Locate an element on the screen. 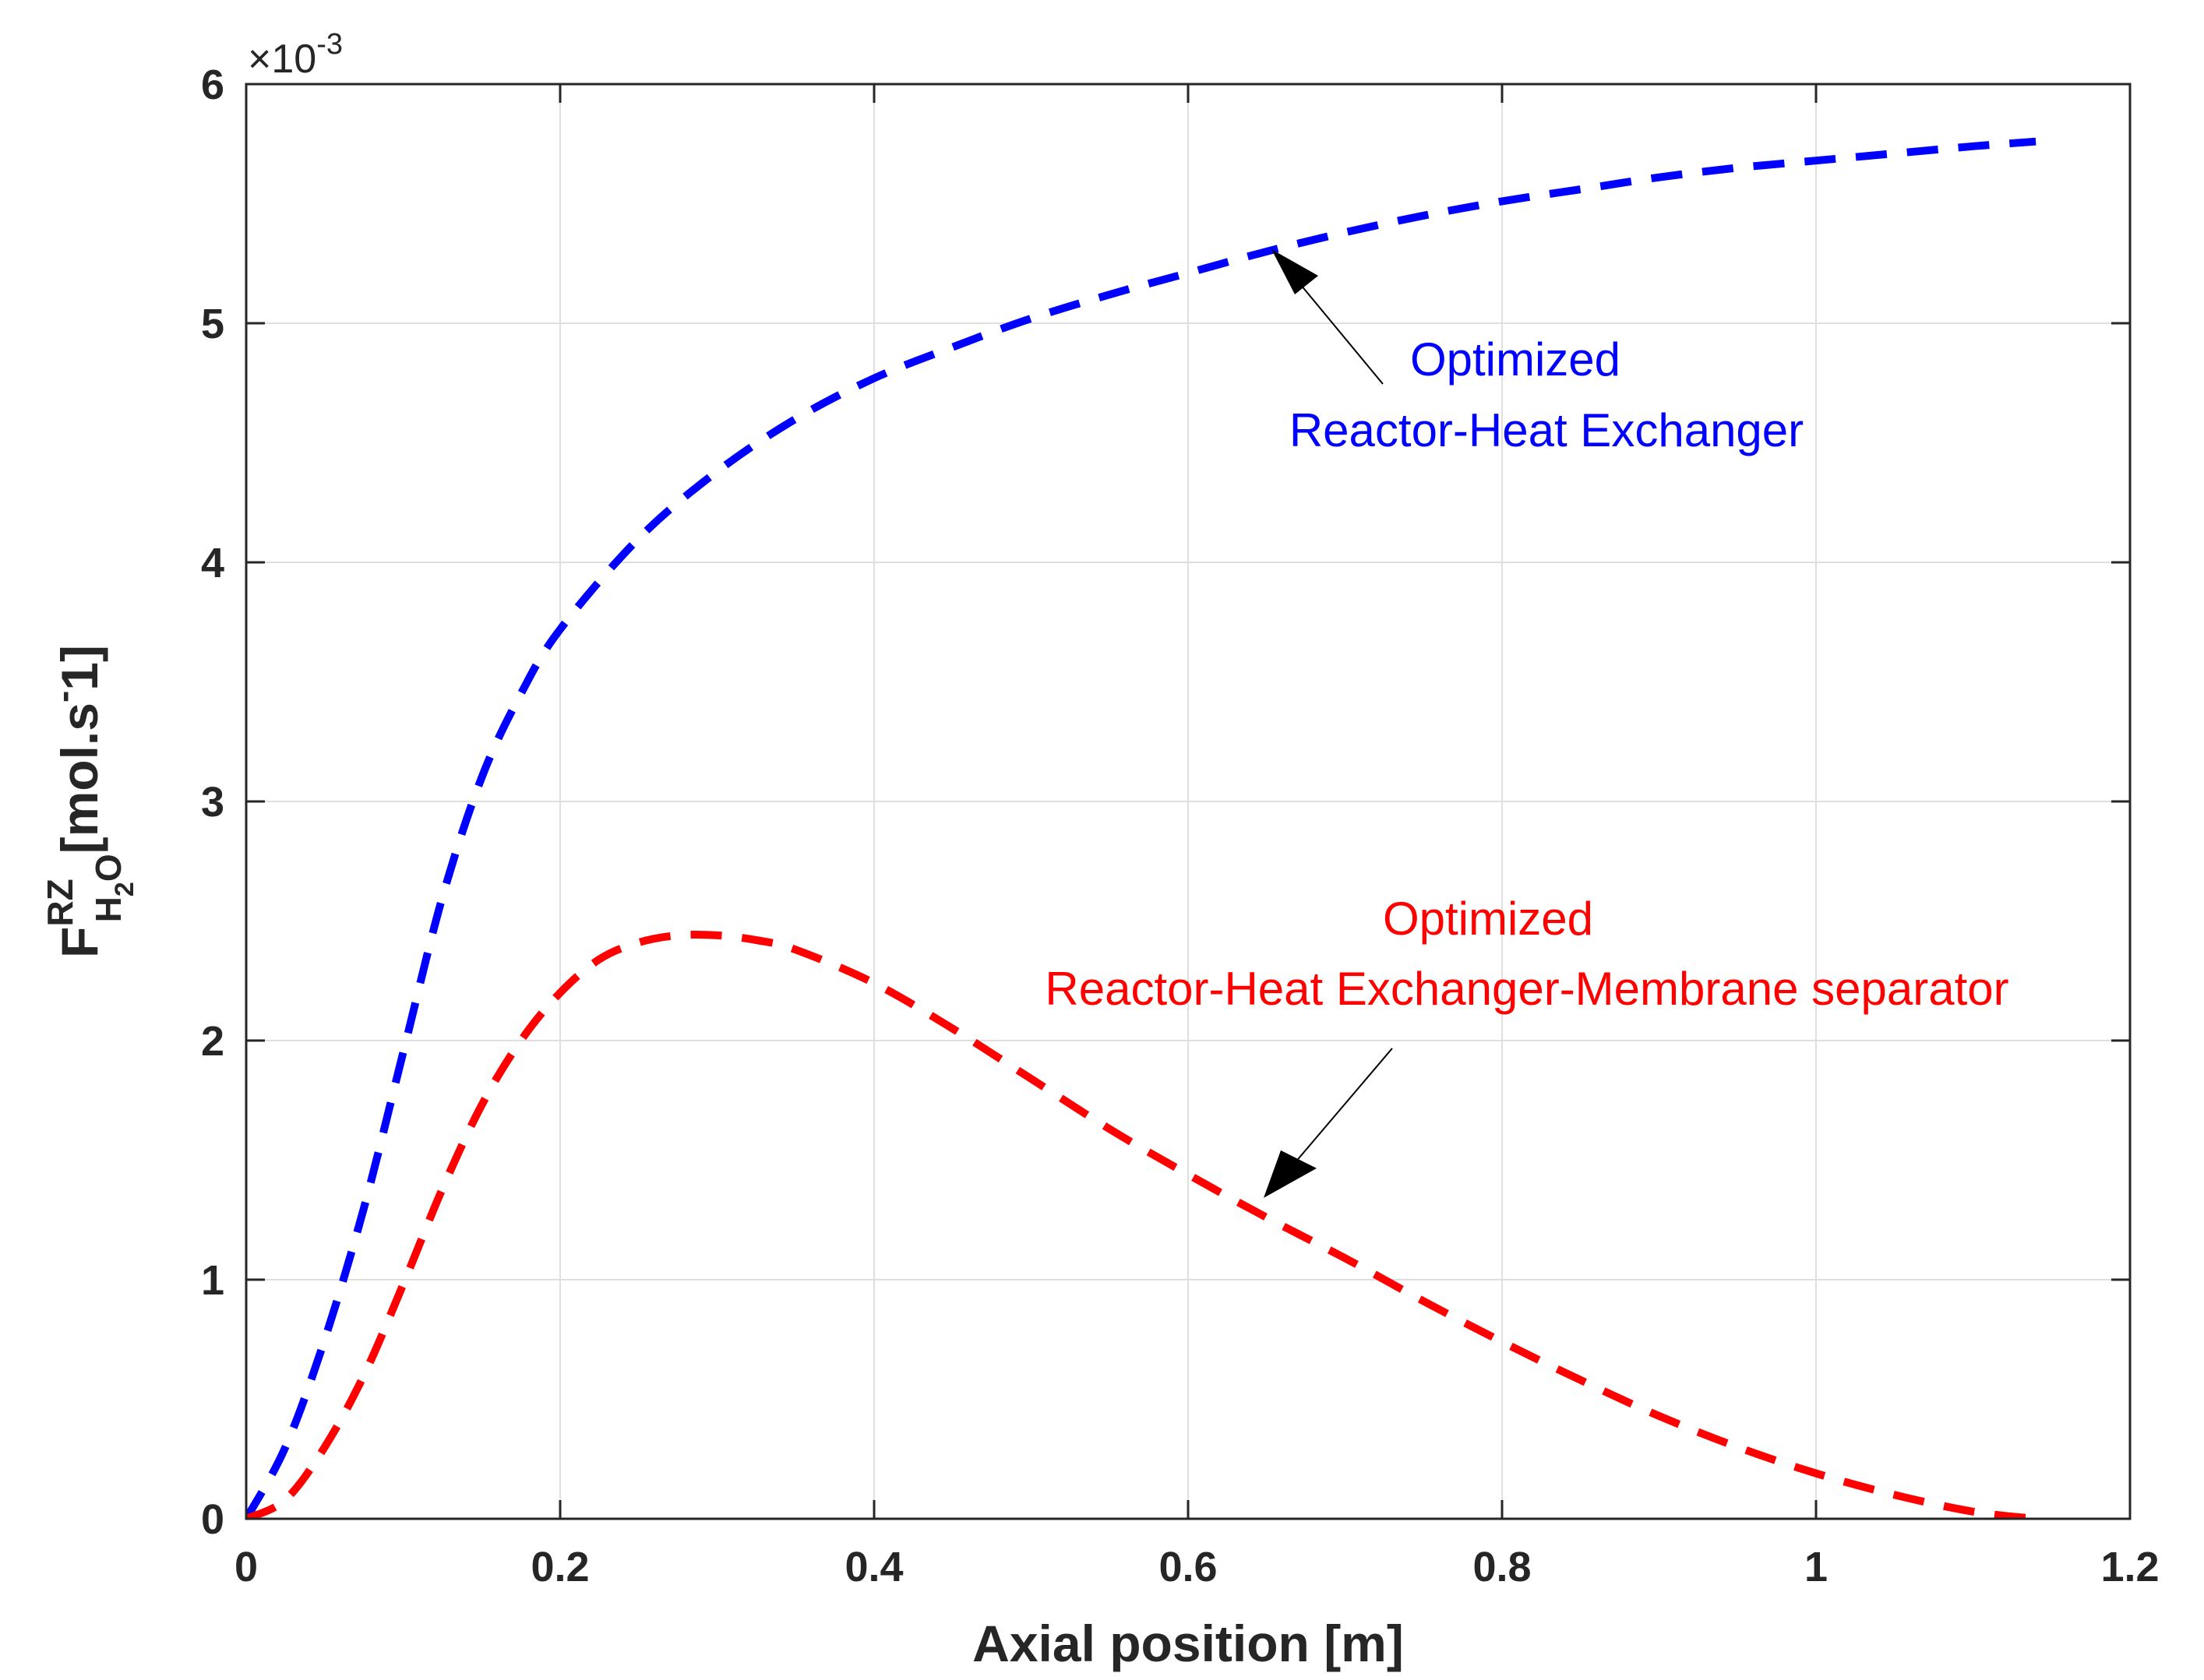 The image size is (2204, 1680). annotation-blue-line1: Optimized is located at coordinates (1515, 359).